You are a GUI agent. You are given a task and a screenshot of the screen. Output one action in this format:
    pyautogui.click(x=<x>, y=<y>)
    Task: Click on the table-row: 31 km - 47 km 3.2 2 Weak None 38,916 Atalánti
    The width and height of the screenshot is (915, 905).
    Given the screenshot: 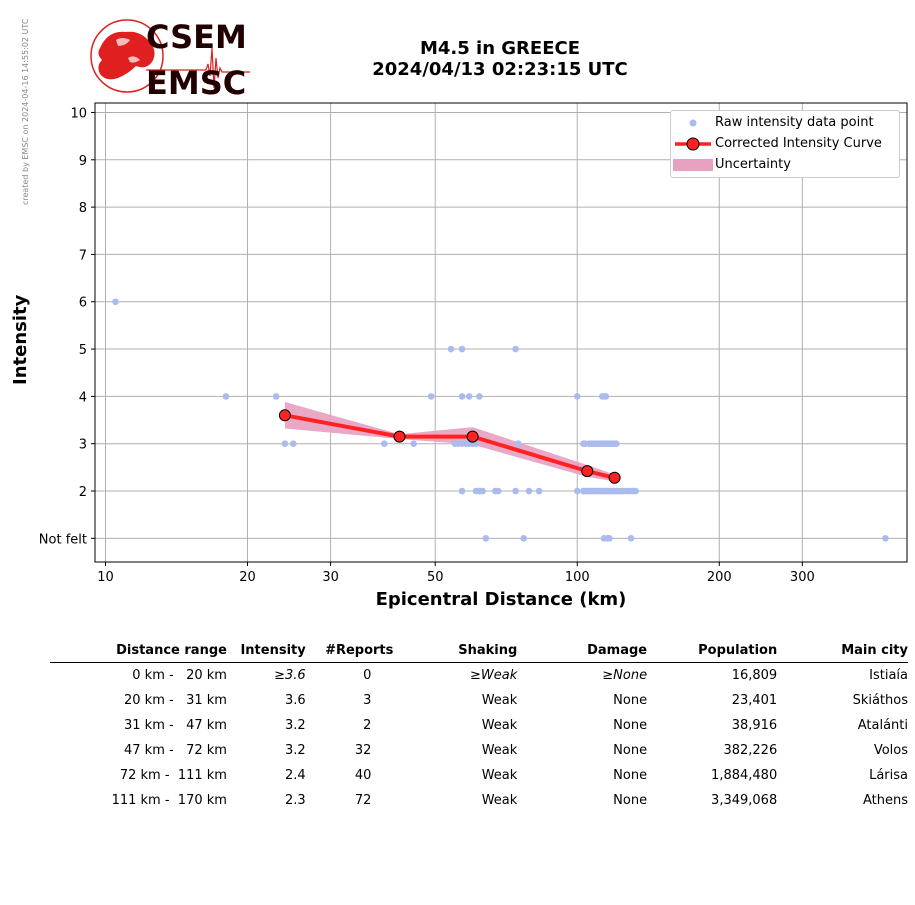 What is the action you would take?
    pyautogui.click(x=479, y=725)
    